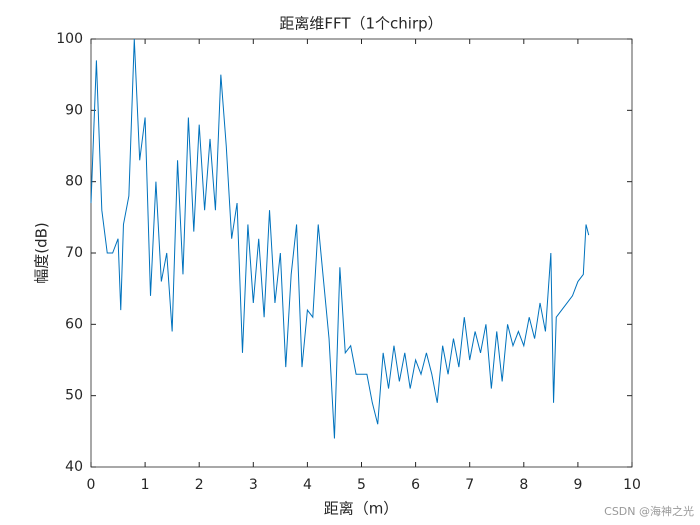 The image size is (700, 525). Describe the element at coordinates (469, 485) in the screenshot. I see `x-tick-label: 7` at that location.